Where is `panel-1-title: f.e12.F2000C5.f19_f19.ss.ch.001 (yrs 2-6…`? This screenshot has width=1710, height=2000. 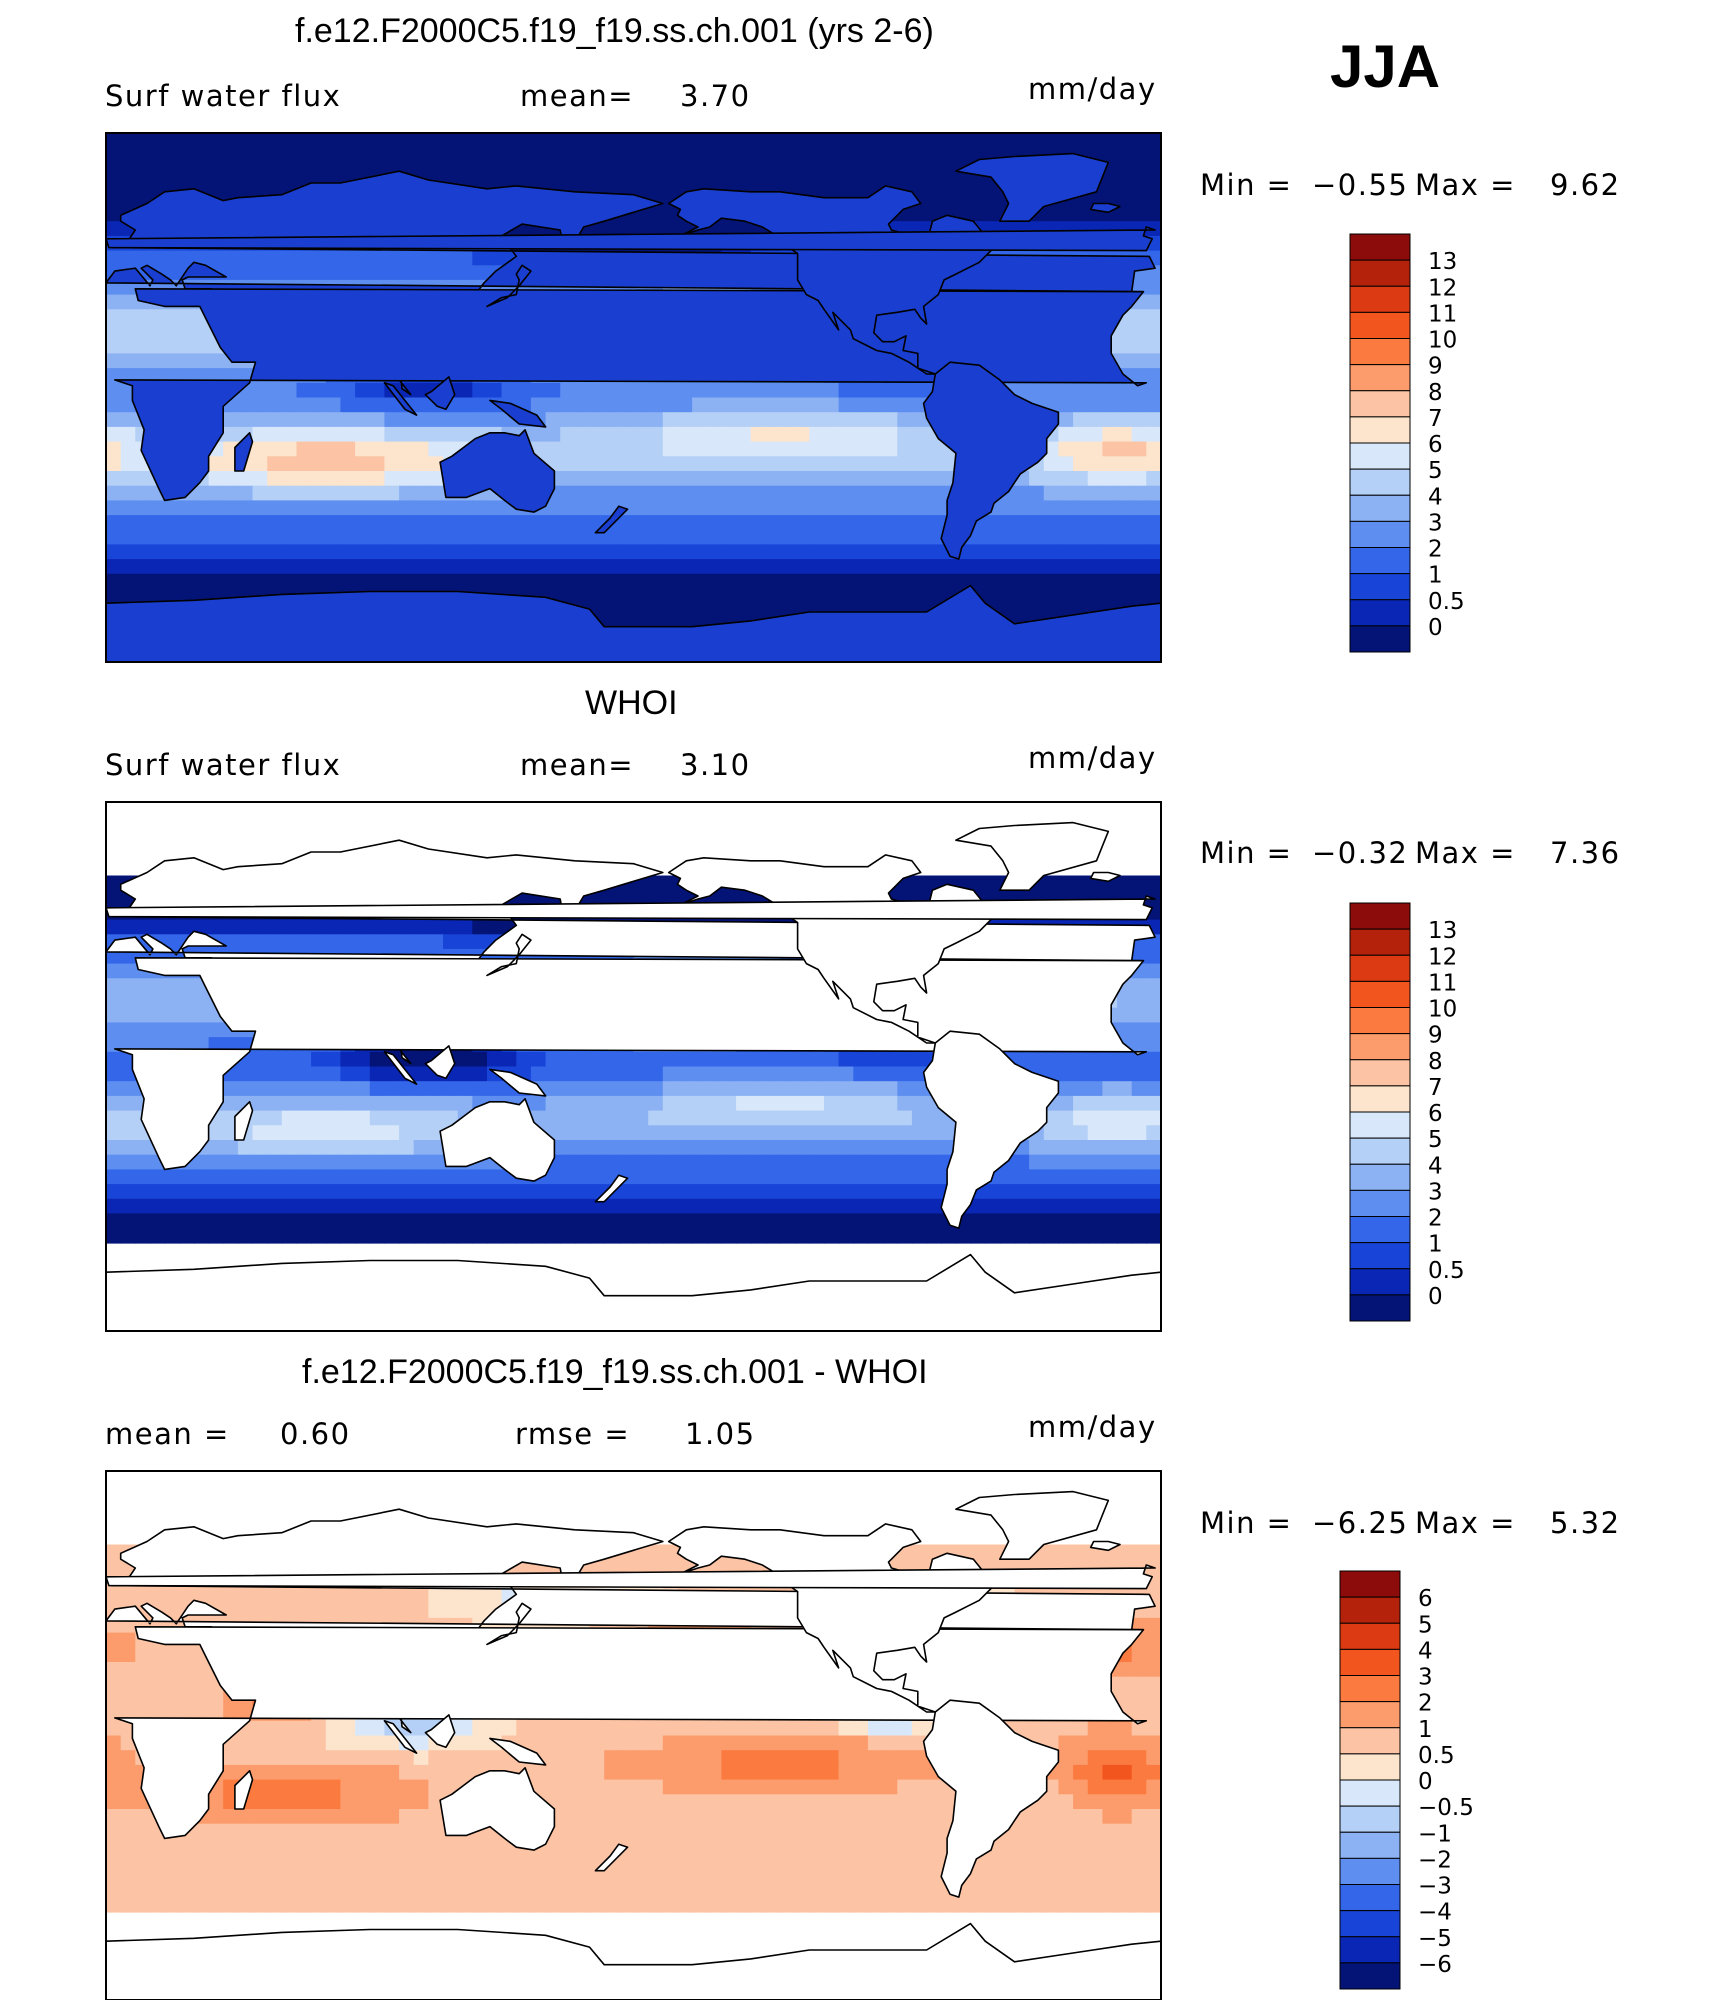 panel-1-title: f.e12.F2000C5.f19_f19.ss.ch.001 (yrs 2-6… is located at coordinates (614, 31).